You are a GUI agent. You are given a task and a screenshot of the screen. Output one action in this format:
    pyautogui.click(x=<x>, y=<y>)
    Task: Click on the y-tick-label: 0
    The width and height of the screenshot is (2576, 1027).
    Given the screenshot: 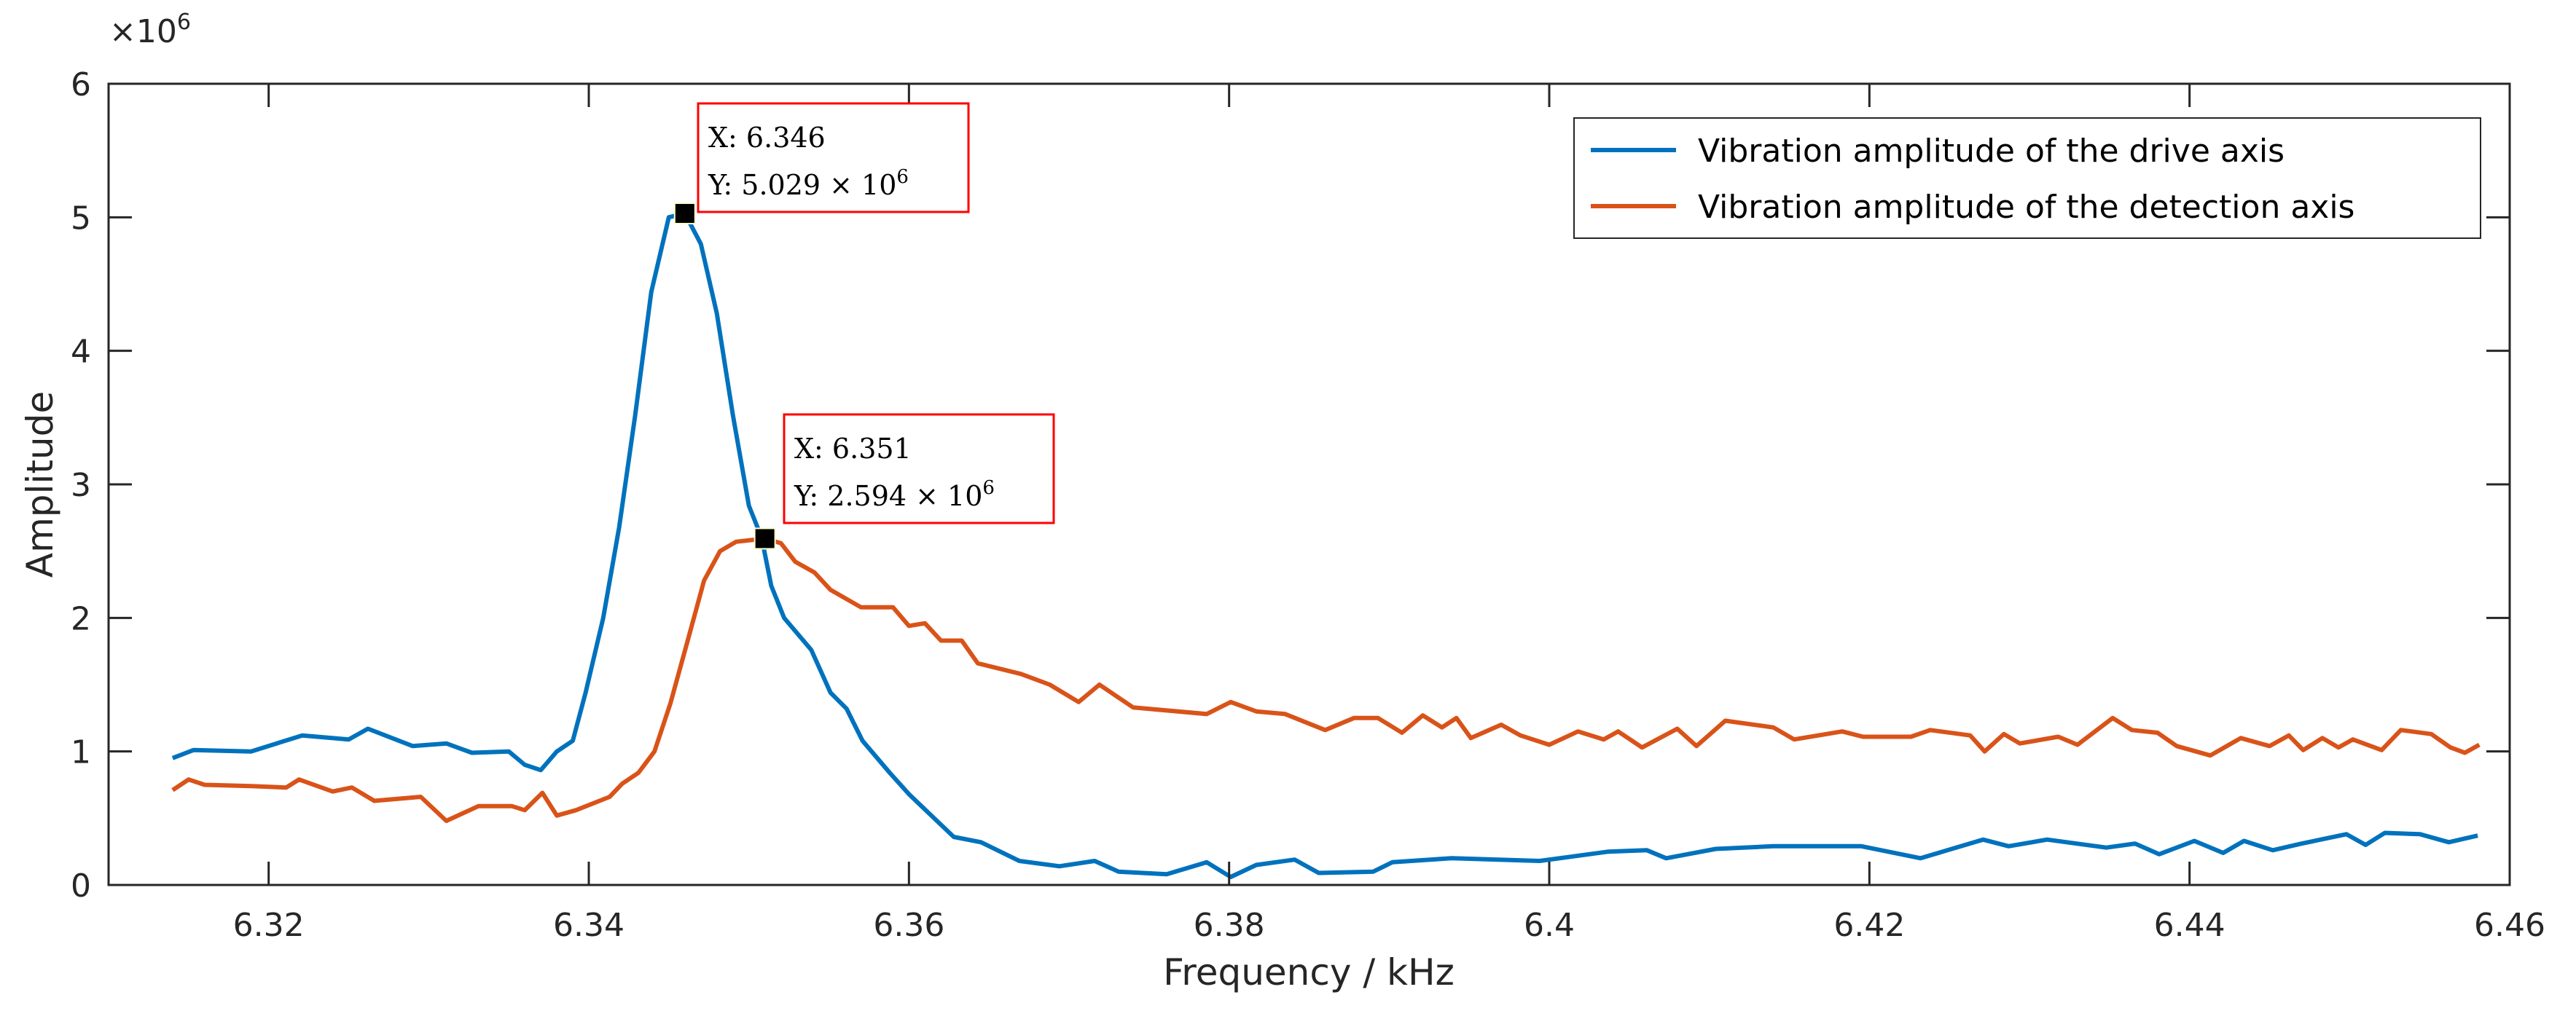 What is the action you would take?
    pyautogui.click(x=81, y=886)
    